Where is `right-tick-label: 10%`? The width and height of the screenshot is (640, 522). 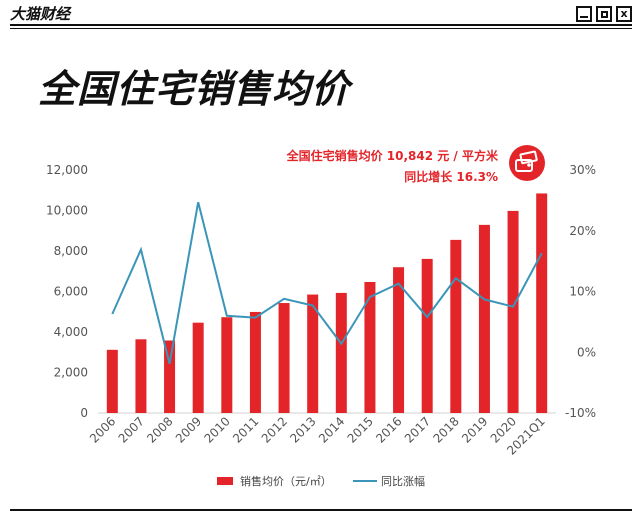 right-tick-label: 10% is located at coordinates (582, 292).